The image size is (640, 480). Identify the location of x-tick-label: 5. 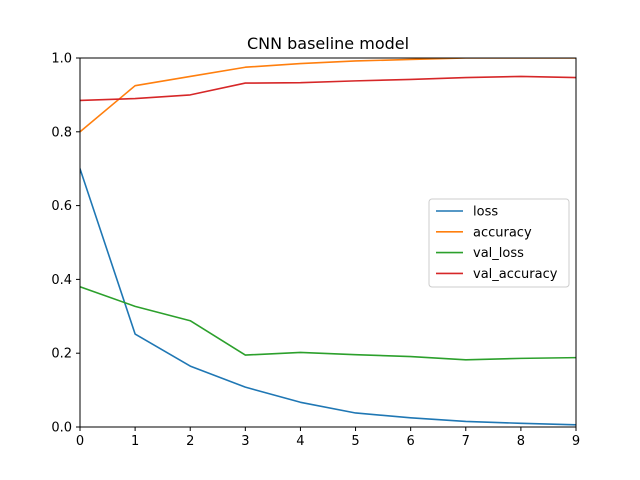
(355, 441).